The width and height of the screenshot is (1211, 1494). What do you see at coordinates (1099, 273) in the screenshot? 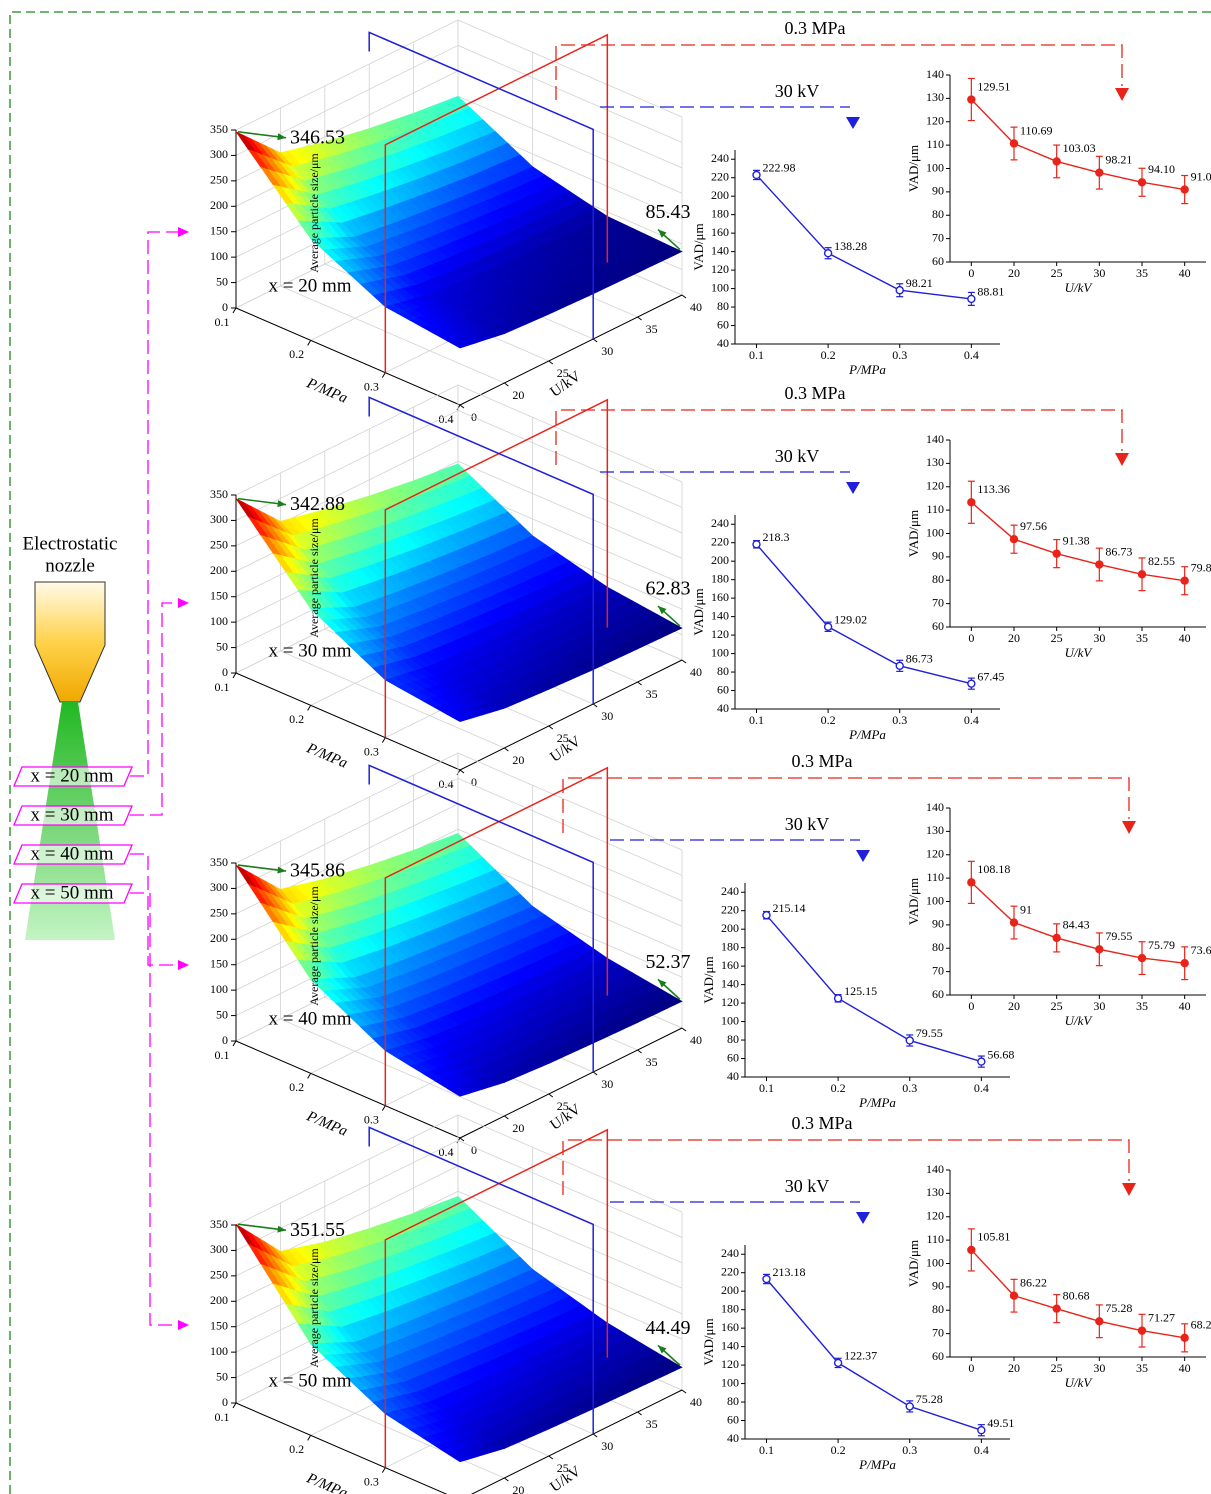
I see `x-tick-label: 30` at bounding box center [1099, 273].